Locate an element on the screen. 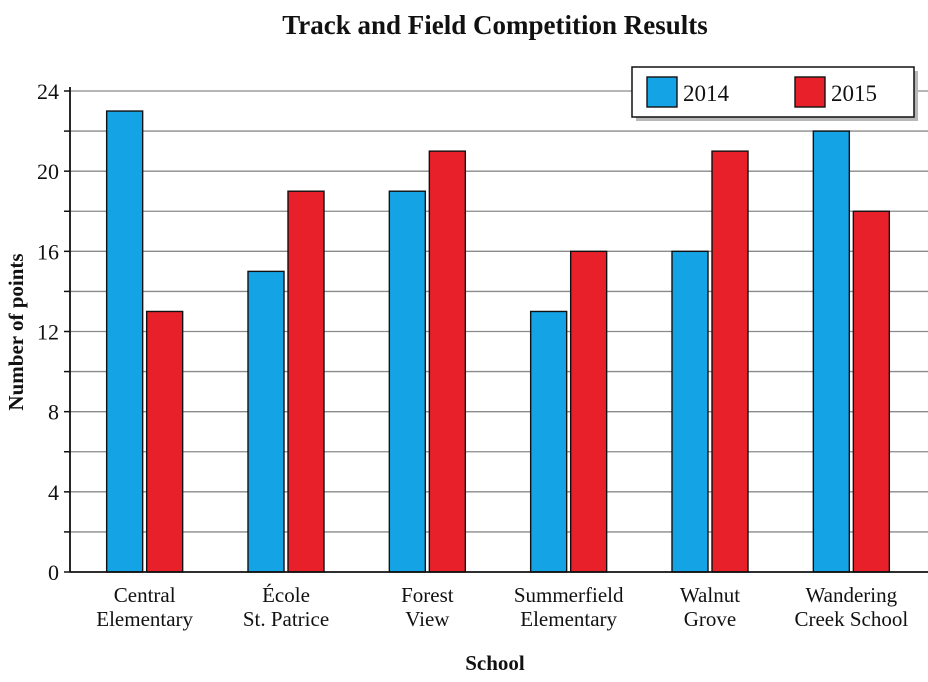 The height and width of the screenshot is (682, 928). legend-box is located at coordinates (773, 92).